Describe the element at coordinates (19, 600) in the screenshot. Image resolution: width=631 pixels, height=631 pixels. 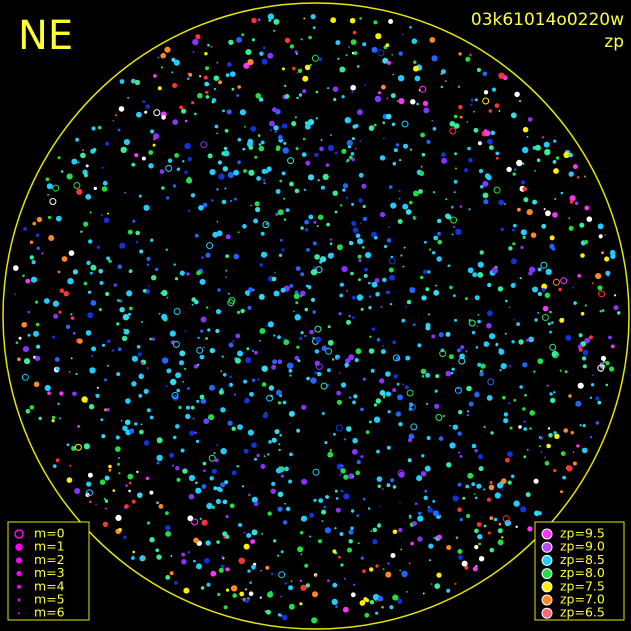
I see `magnitude-symbol` at that location.